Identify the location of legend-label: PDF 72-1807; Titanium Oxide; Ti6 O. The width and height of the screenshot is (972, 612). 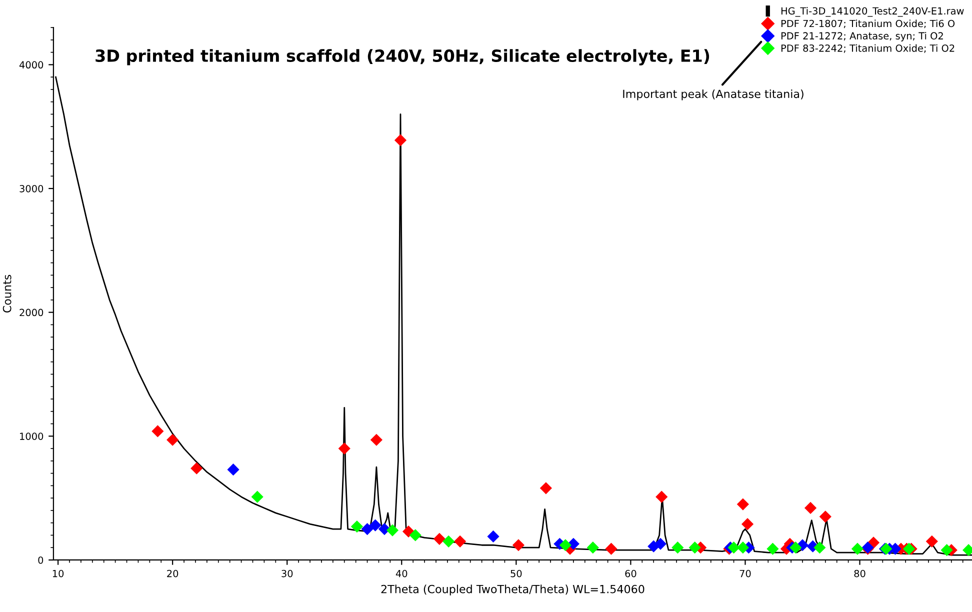
(868, 24).